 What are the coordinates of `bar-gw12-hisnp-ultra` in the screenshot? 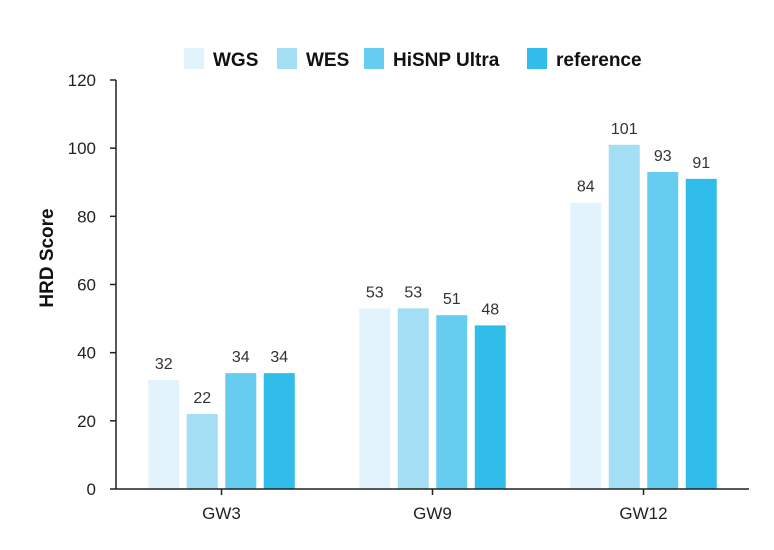 It's located at (663, 330).